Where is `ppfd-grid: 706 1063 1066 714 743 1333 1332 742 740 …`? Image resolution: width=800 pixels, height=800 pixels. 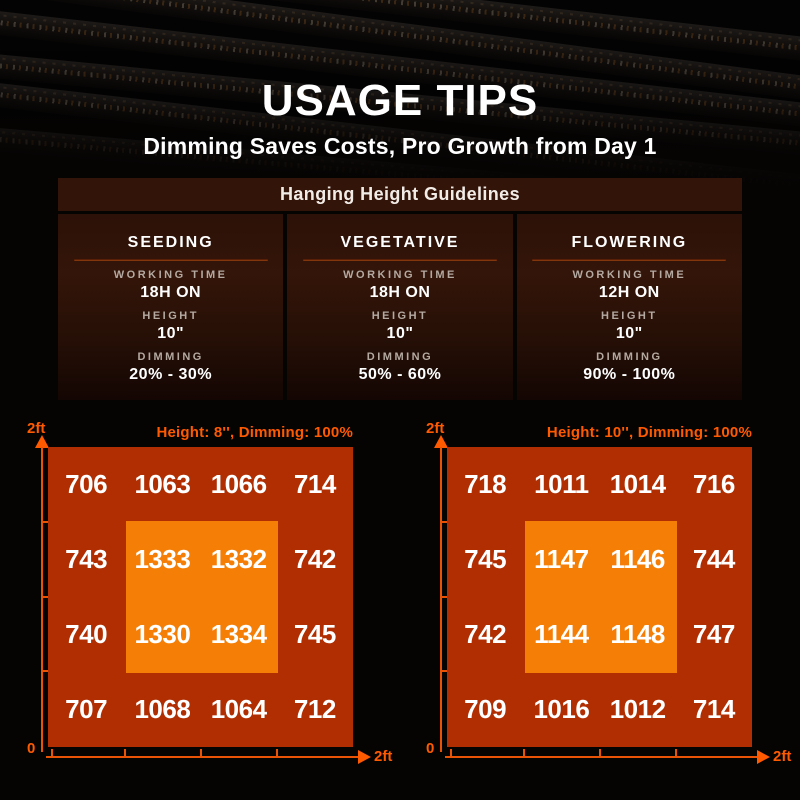 ppfd-grid: 706 1063 1066 714 743 1333 1332 742 740 … is located at coordinates (200, 597).